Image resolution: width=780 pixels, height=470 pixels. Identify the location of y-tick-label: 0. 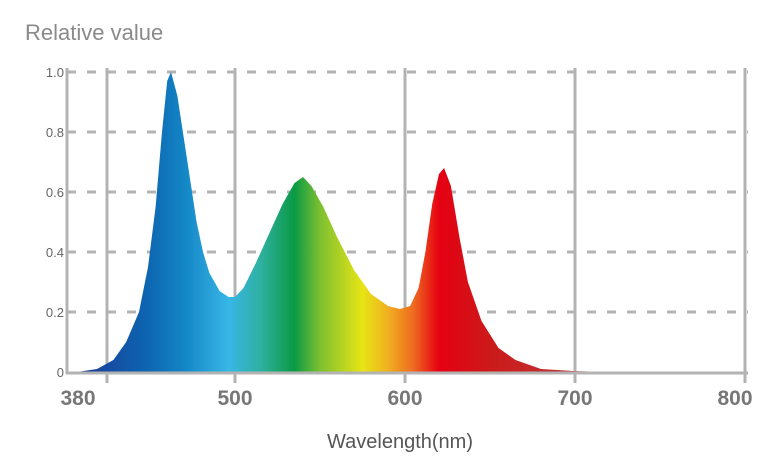
(60, 372).